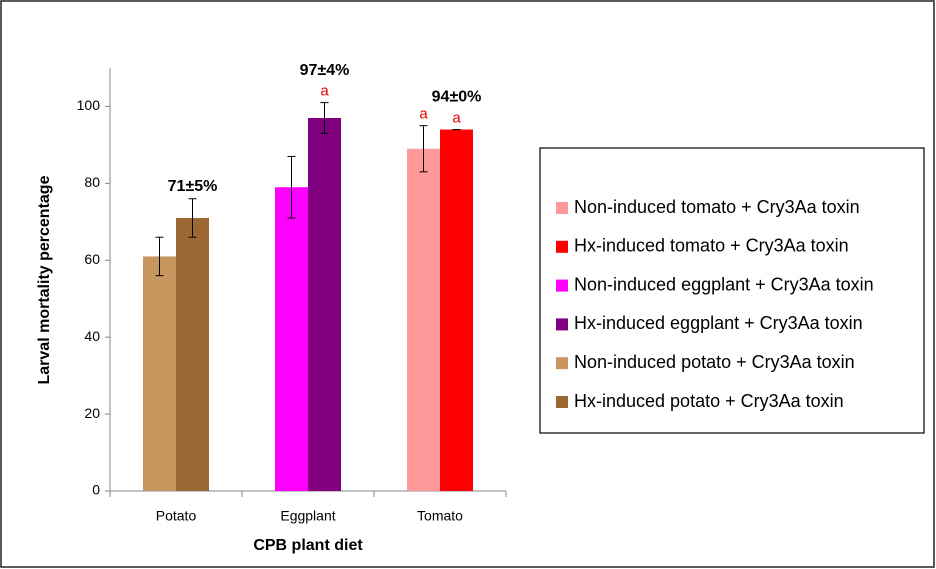 This screenshot has height=569, width=936. I want to click on legend-label: Non-induced tomato + Cry3Aa toxin, so click(717, 207).